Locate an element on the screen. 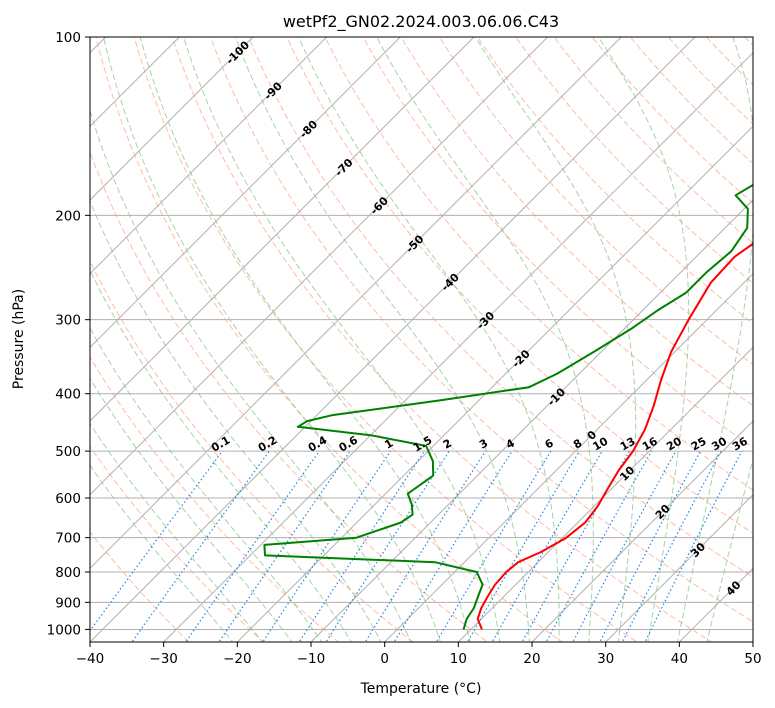 This screenshot has height=708, width=775. y-tick-label: 900 is located at coordinates (68, 603).